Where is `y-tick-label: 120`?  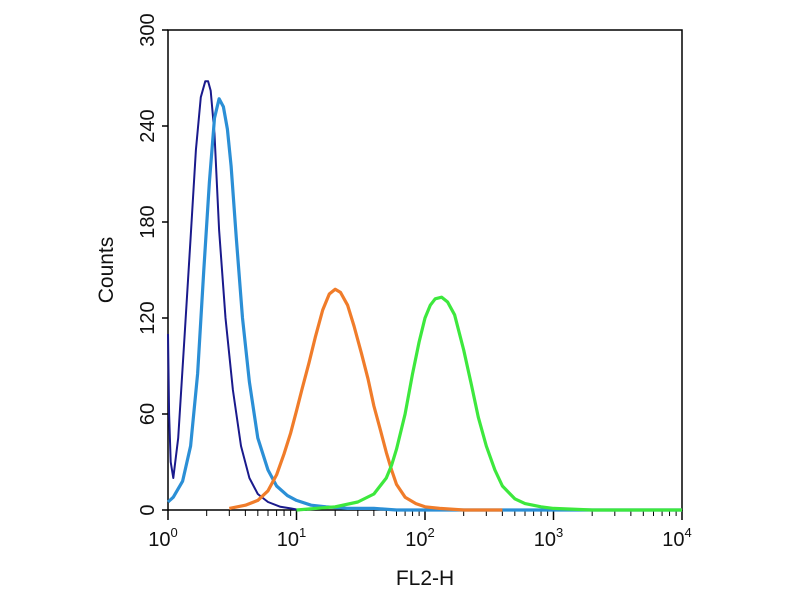
y-tick-label: 120 is located at coordinates (148, 317).